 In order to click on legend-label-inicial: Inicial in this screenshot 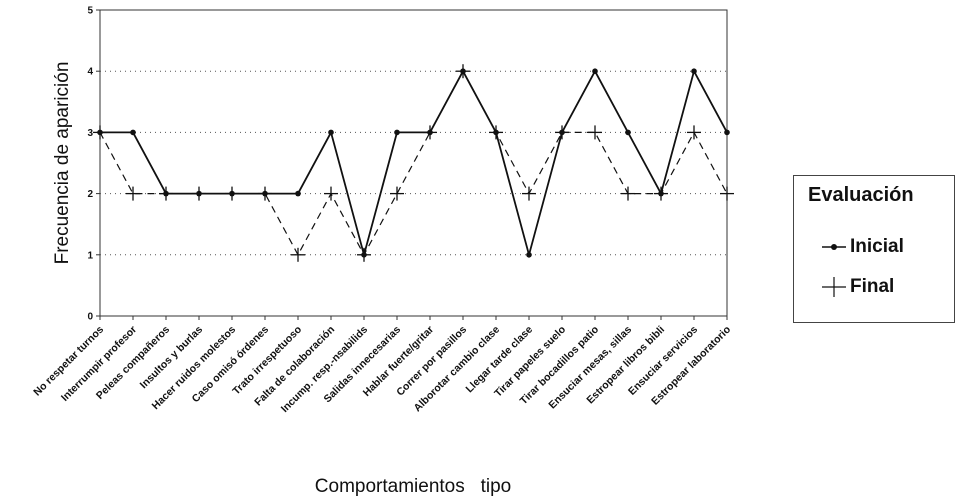, I will do `click(877, 246)`.